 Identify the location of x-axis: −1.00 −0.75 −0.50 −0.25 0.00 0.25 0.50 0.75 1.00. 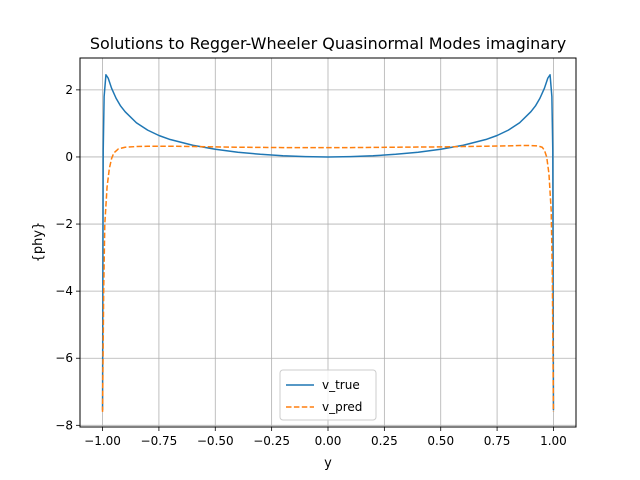
(325, 437).